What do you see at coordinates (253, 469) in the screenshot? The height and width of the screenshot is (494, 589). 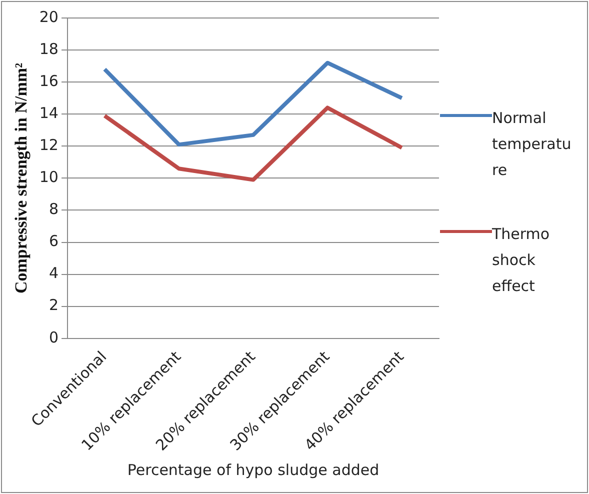 I see `x-axis-title: Percentage of hypo sludge added` at bounding box center [253, 469].